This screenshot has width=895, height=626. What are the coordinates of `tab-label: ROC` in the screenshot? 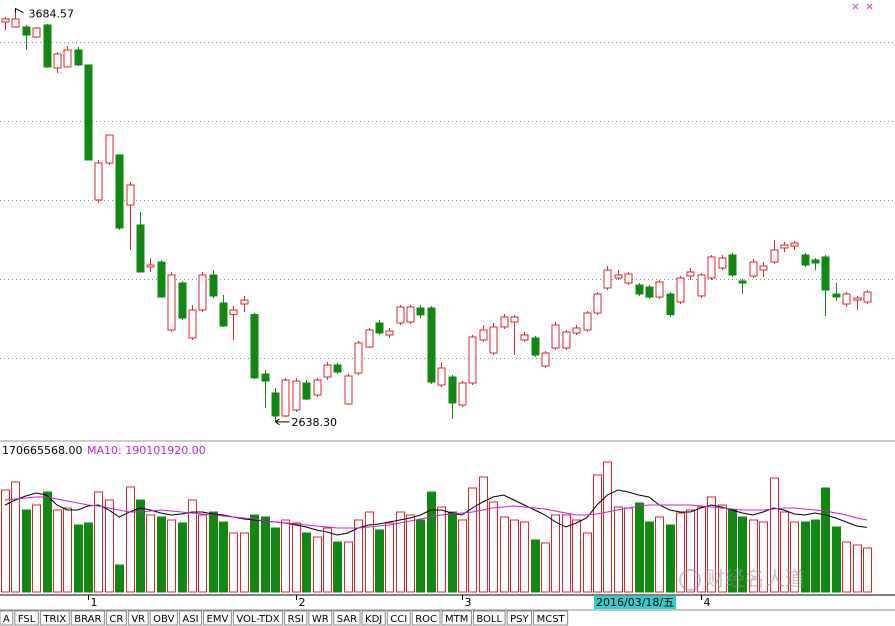 It's located at (426, 619).